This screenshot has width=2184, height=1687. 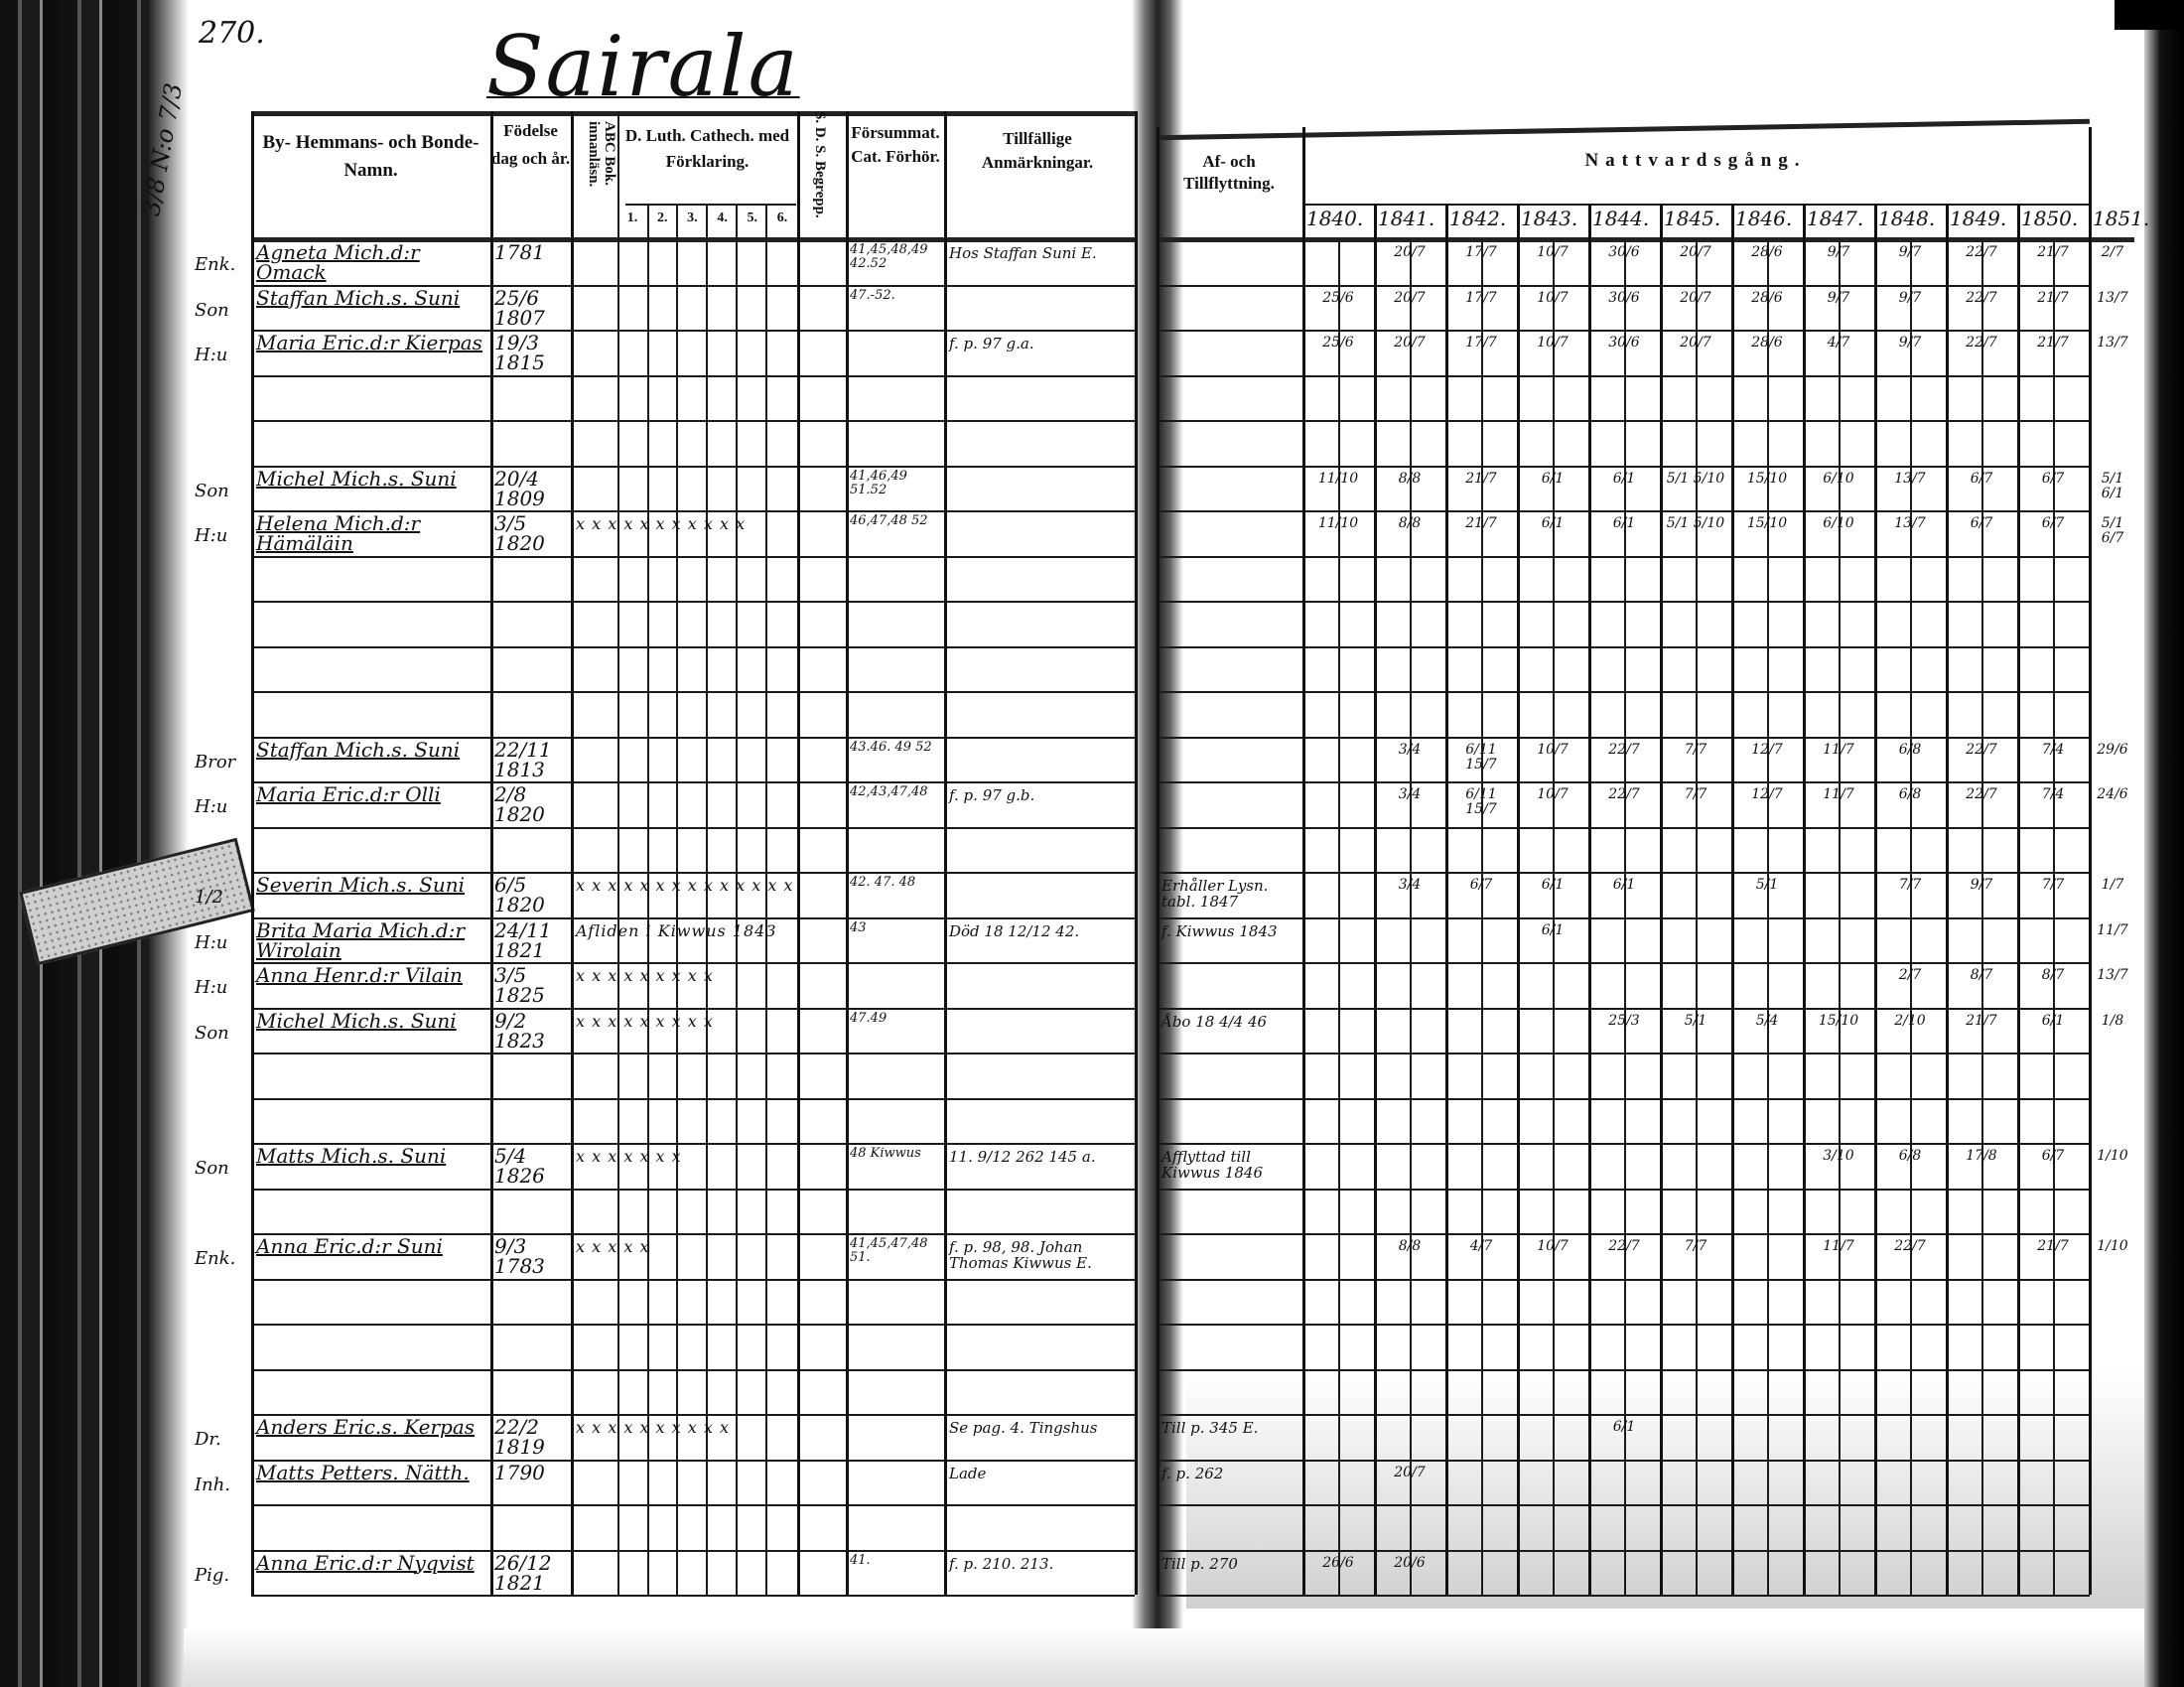 What do you see at coordinates (211, 942) in the screenshot?
I see `relation-mark: H:u` at bounding box center [211, 942].